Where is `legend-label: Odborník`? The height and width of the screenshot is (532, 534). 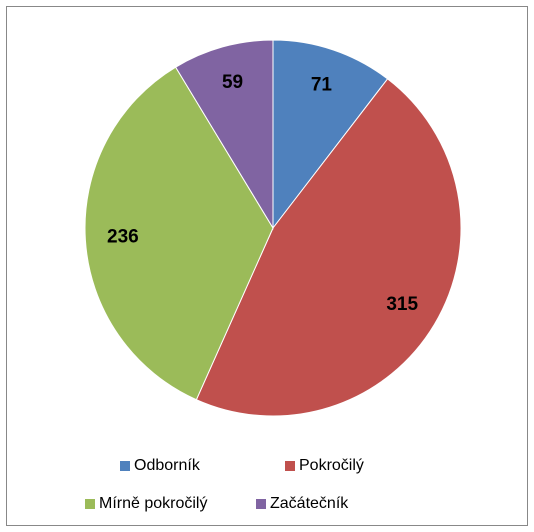 legend-label: Odborník is located at coordinates (167, 465).